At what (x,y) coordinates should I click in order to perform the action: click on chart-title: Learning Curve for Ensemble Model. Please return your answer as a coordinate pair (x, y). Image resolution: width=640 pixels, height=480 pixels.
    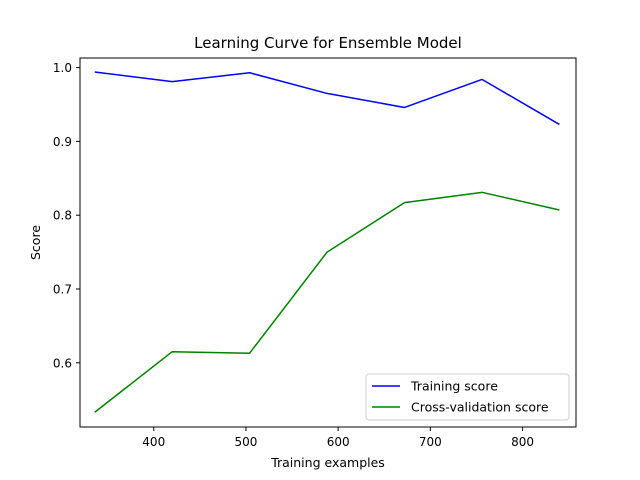
    Looking at the image, I should click on (328, 43).